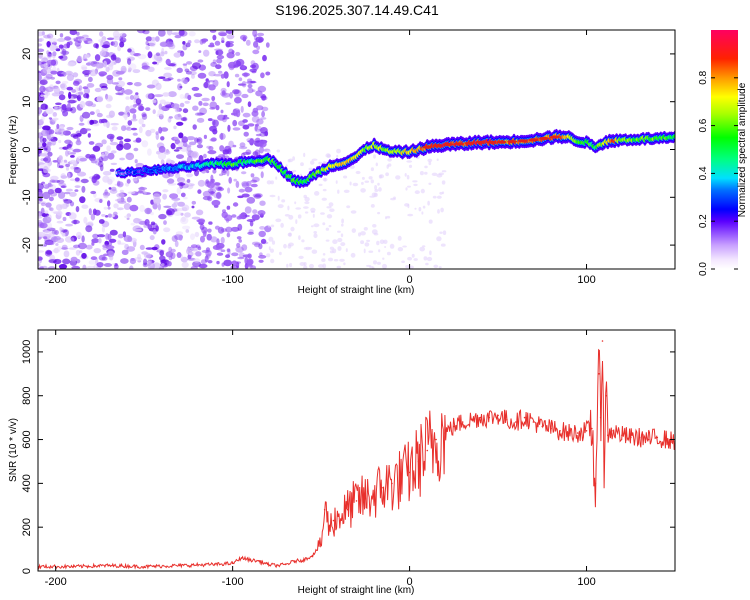 The image size is (750, 600). I want to click on snr-x-tick-label: -100, so click(233, 582).